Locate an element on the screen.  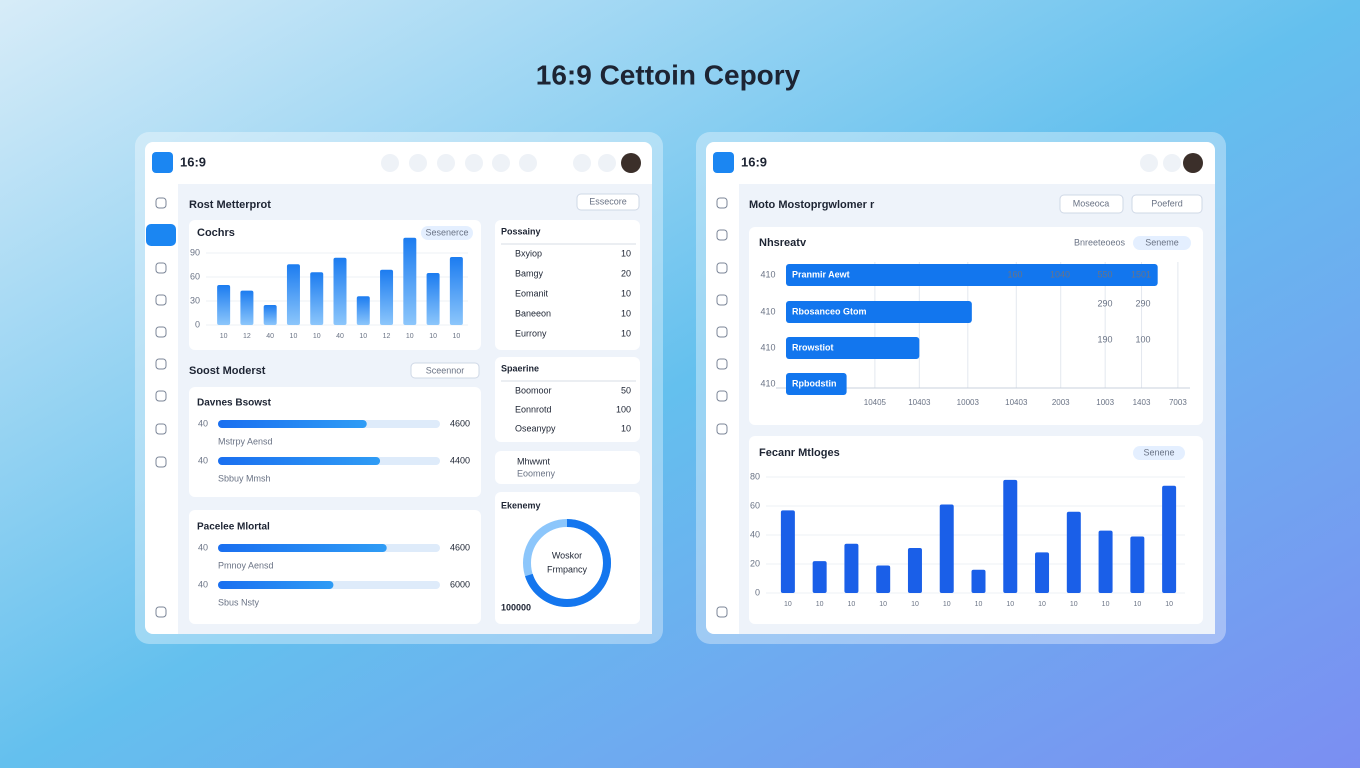
button-label: Essecore is located at coordinates (608, 201).